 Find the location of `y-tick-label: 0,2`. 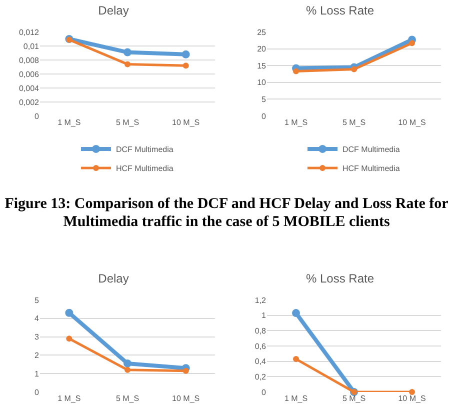

y-tick-label: 0,2 is located at coordinates (260, 377).